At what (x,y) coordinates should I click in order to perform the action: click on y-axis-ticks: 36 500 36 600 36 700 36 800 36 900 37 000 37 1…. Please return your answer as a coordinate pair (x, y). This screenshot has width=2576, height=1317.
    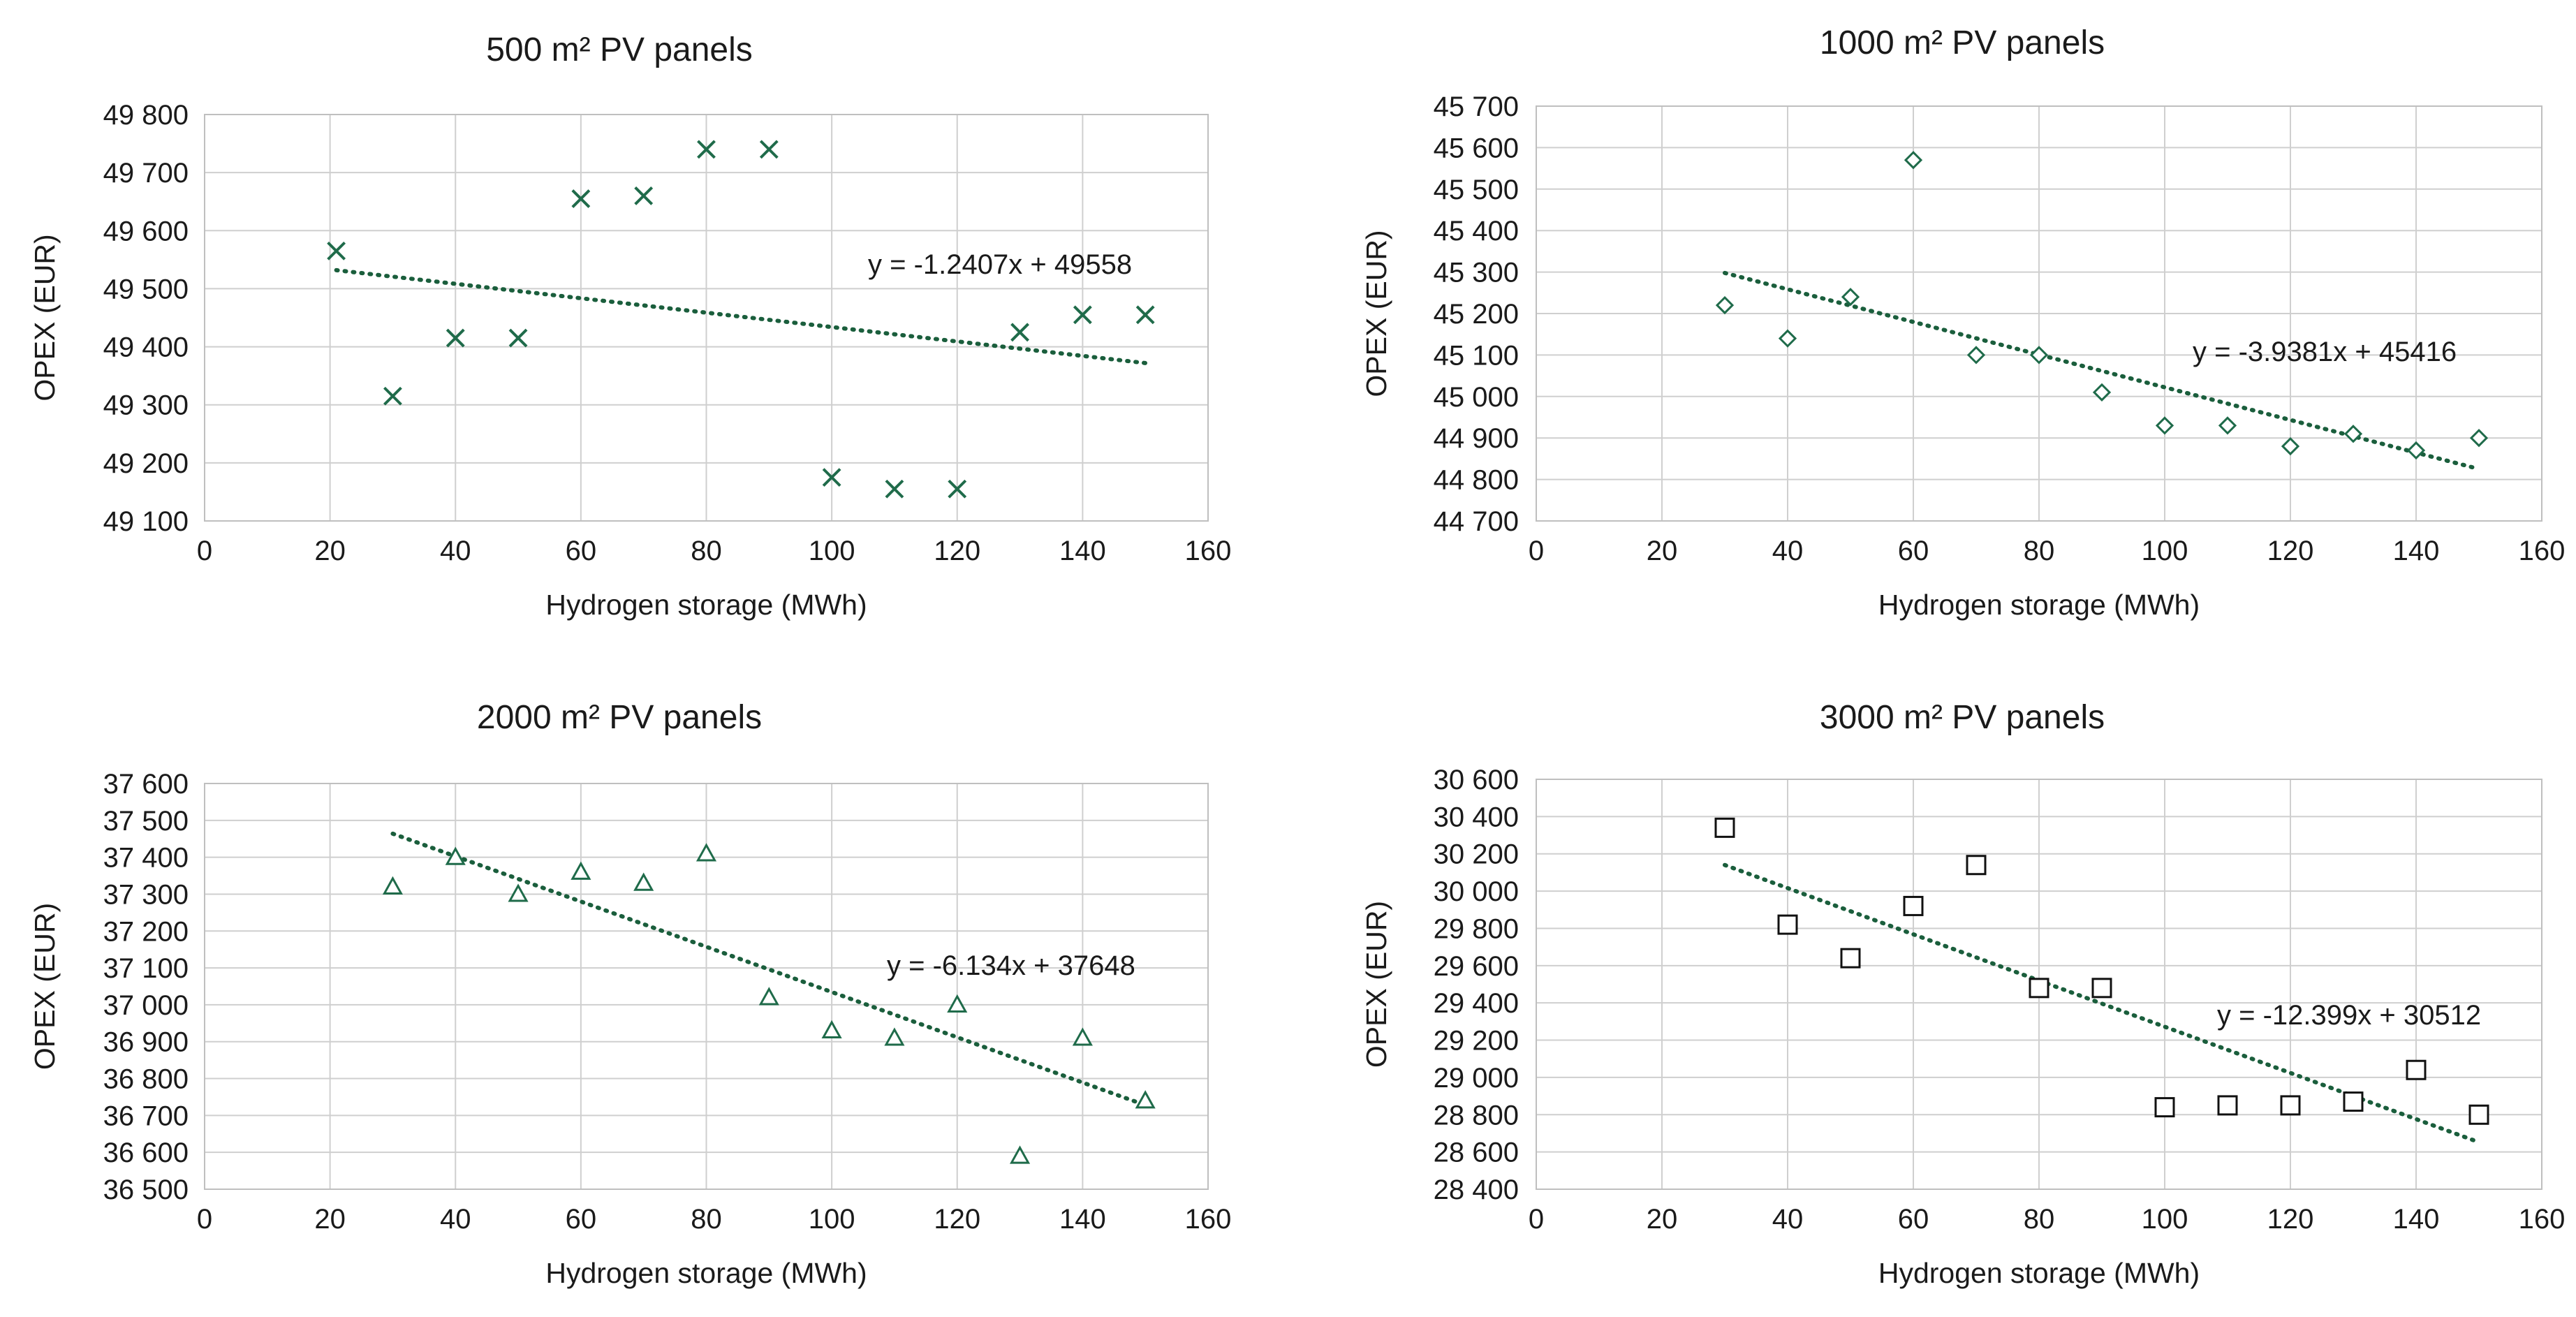
    Looking at the image, I should click on (146, 987).